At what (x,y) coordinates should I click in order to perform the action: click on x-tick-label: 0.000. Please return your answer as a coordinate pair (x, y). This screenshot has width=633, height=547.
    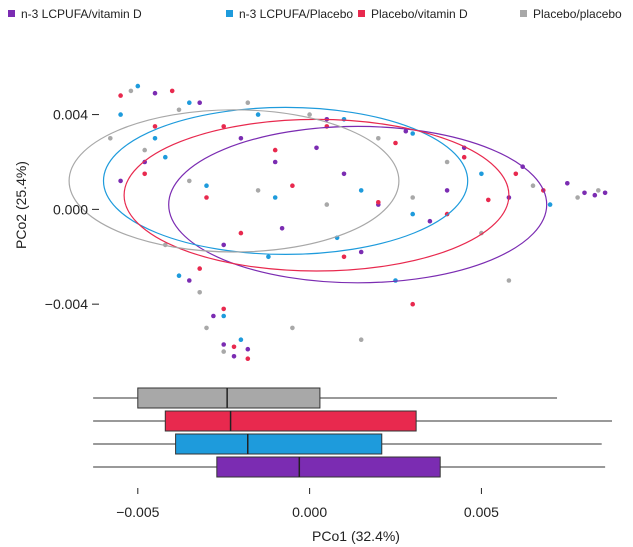
    Looking at the image, I should click on (309, 512).